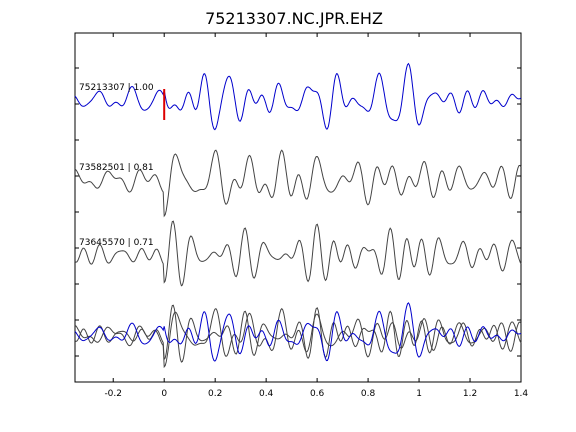 The width and height of the screenshot is (576, 432). Describe the element at coordinates (266, 394) in the screenshot. I see `x-tick-label: 0.4` at that location.